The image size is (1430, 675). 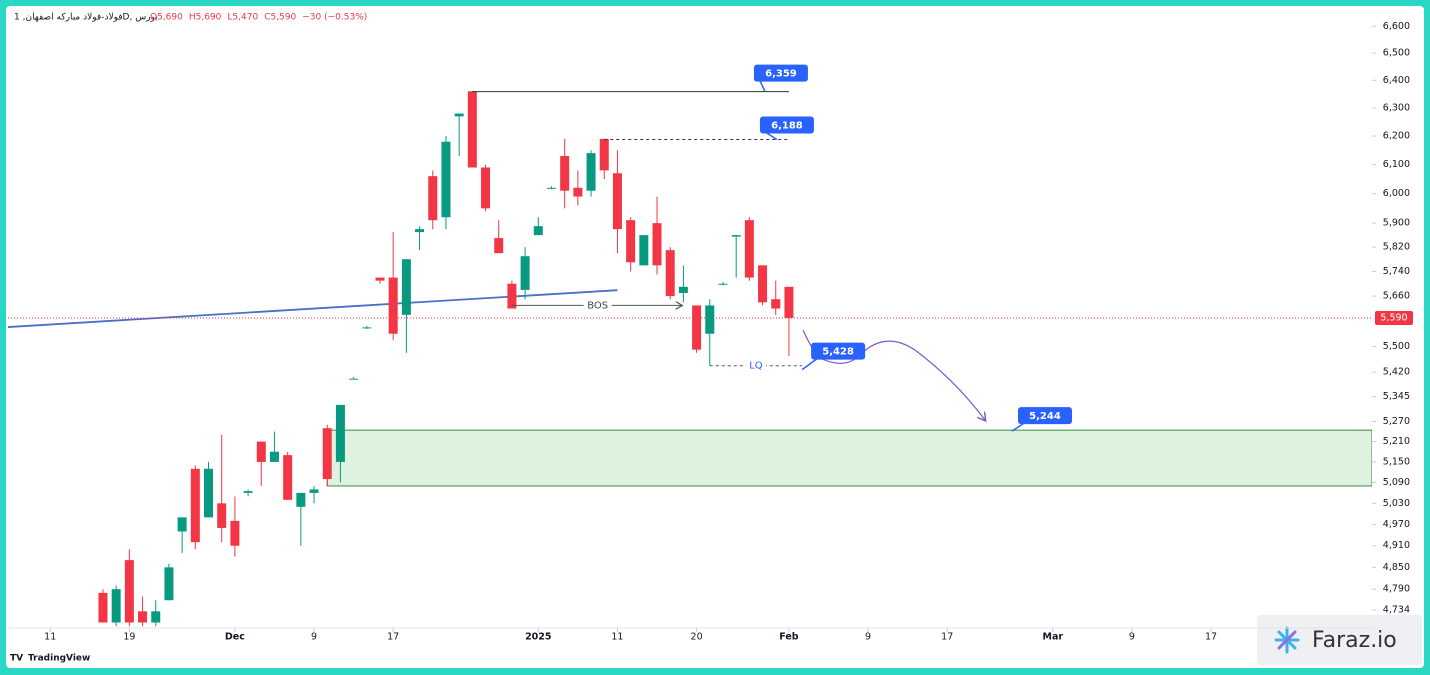 I want to click on watermark-logo, so click(x=1287, y=640).